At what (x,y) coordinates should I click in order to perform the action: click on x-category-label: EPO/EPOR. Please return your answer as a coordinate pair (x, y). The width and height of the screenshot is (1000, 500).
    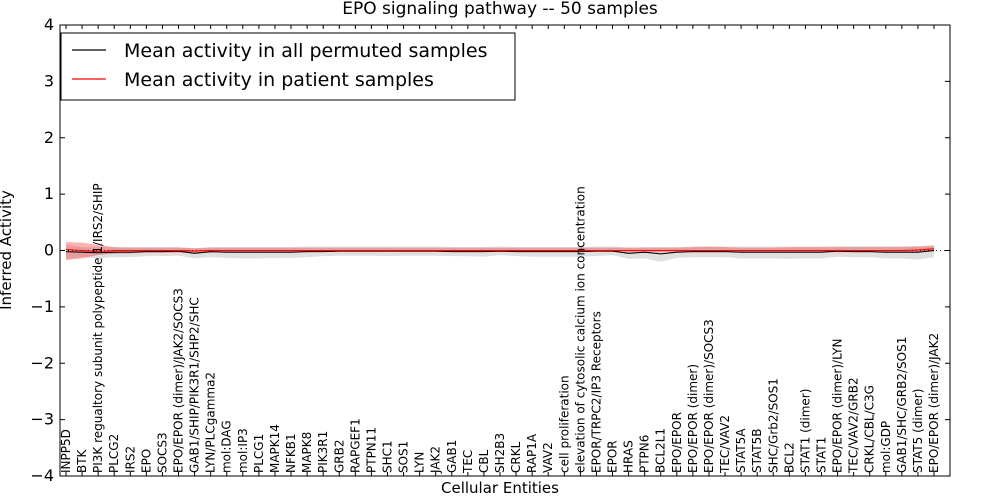
    Looking at the image, I should click on (677, 442).